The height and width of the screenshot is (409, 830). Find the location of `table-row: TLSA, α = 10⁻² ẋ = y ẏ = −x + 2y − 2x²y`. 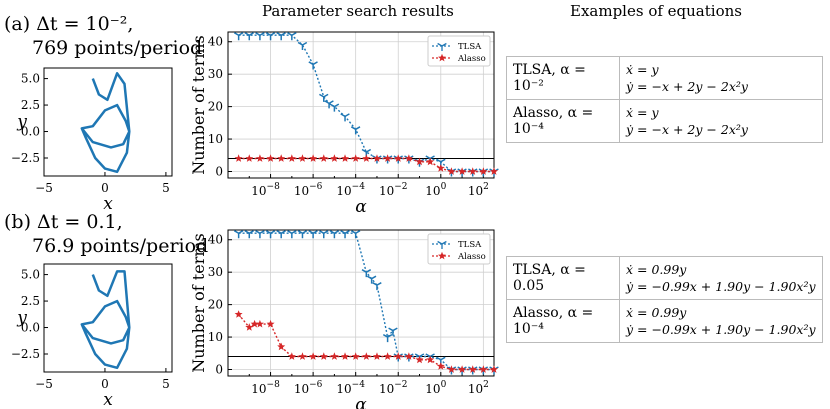

table-row: TLSA, α = 10⁻² ẋ = y ẏ = −x + 2y − 2x²y is located at coordinates (664, 78).